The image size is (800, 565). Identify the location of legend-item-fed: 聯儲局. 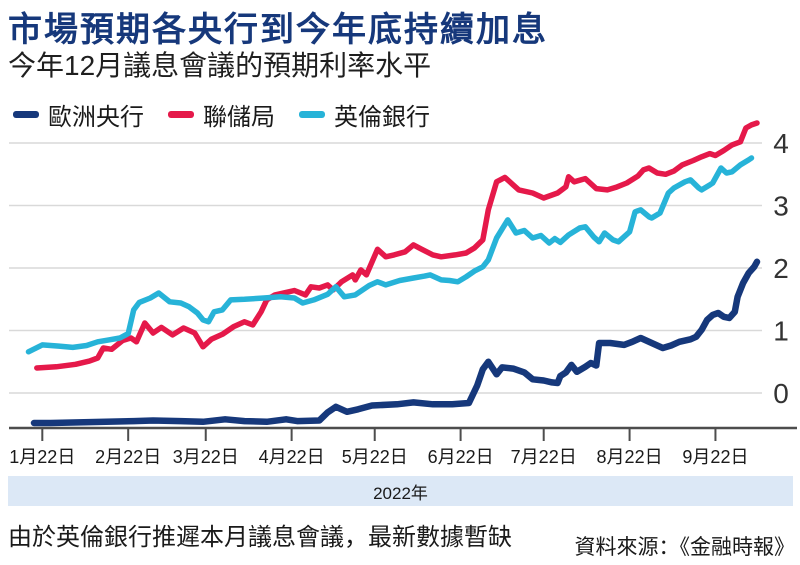
(221, 114).